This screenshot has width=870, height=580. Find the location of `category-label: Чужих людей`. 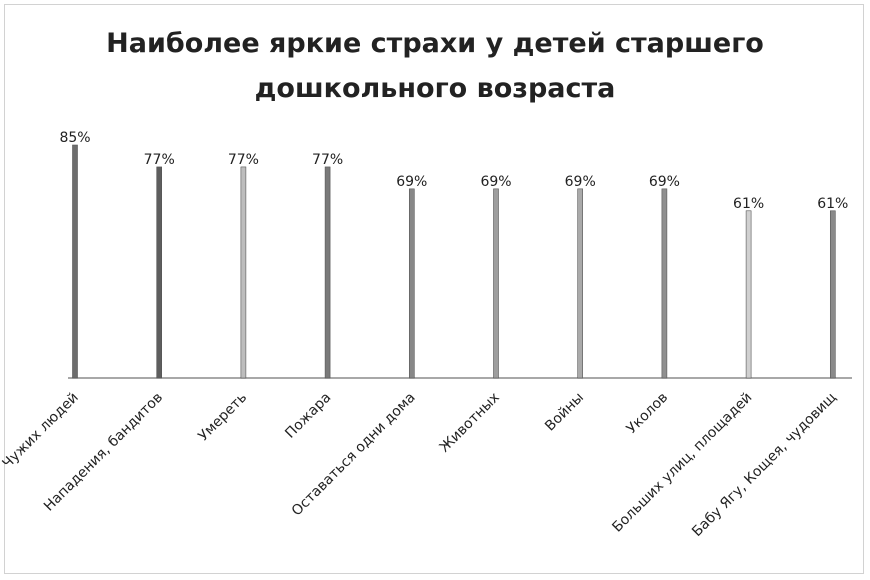

category-label: Чужих людей is located at coordinates (41, 431).